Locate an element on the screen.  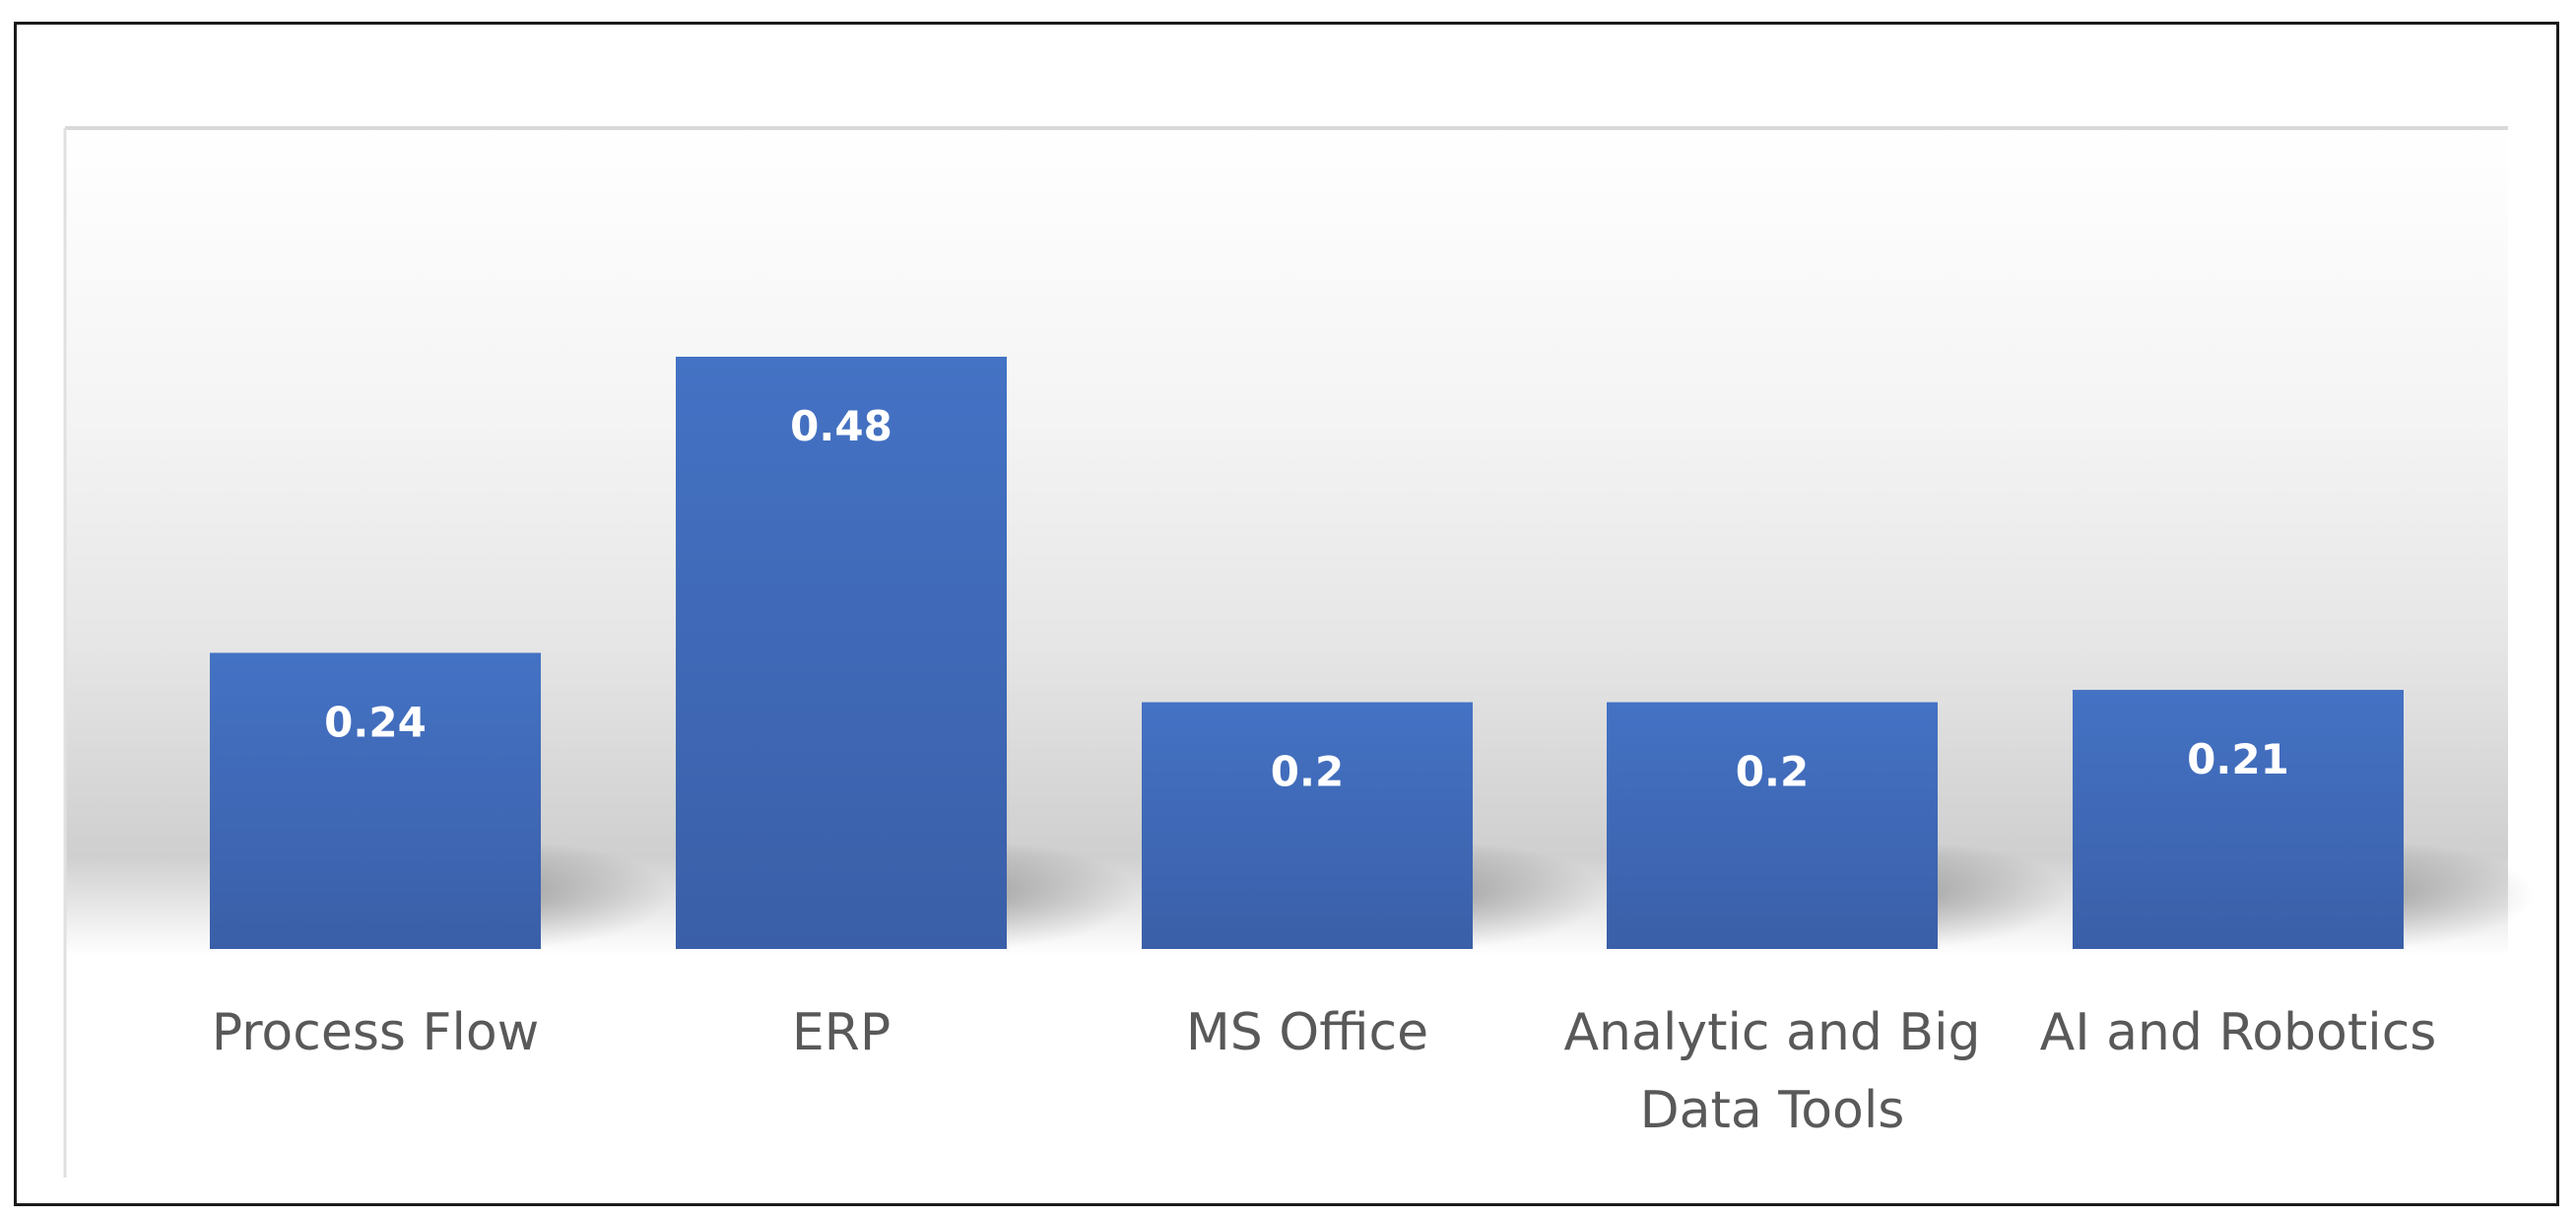
category-label: Analytic and Big is located at coordinates (1772, 1033).